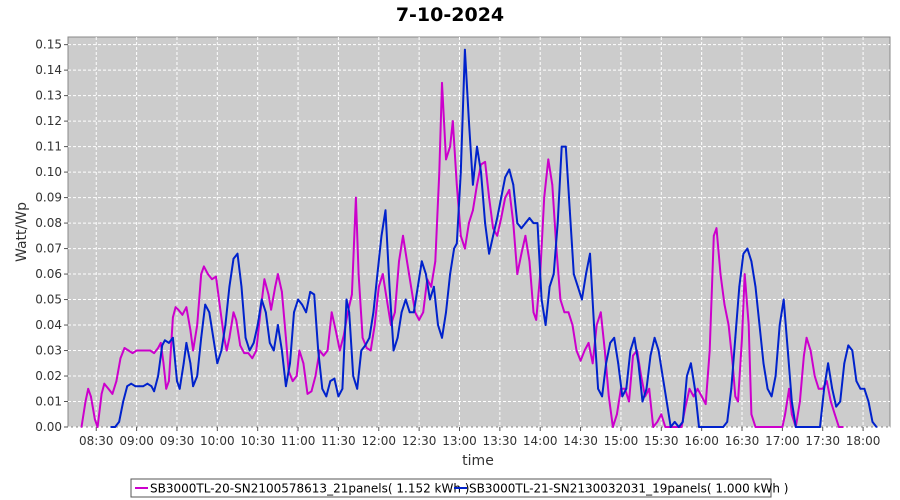  I want to click on x-tick-label: 17:00, so click(782, 441).